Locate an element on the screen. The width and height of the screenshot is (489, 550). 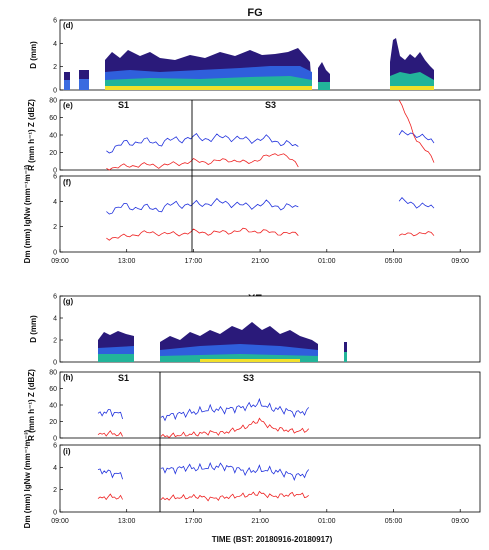
series-line-r is located at coordinates (270, 135).